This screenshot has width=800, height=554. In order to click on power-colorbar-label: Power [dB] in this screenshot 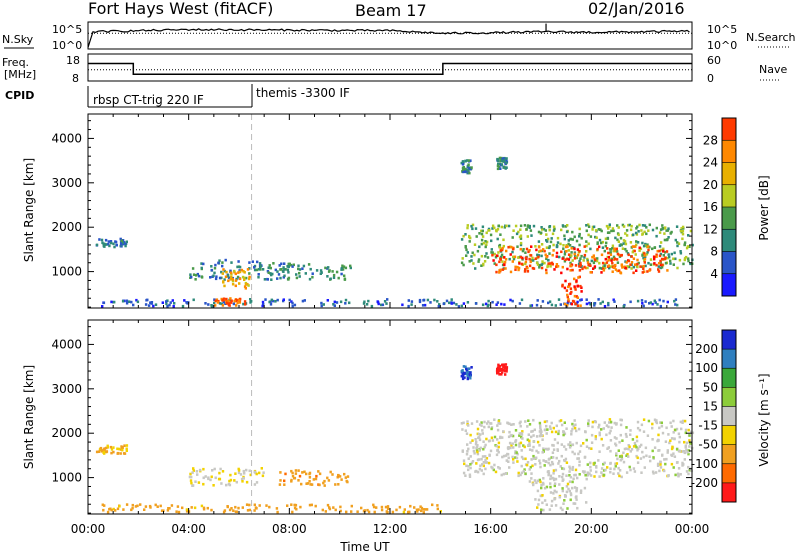, I will do `click(764, 207)`.